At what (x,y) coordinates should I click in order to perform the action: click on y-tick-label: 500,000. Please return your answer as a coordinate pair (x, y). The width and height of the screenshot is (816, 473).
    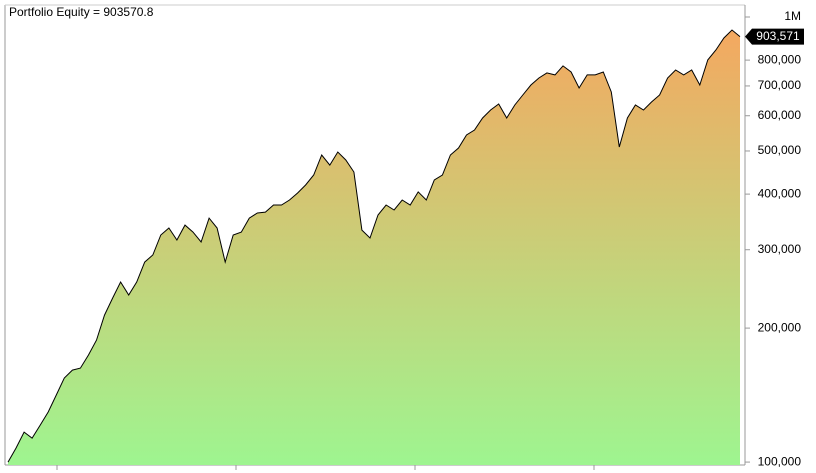
    Looking at the image, I should click on (780, 150).